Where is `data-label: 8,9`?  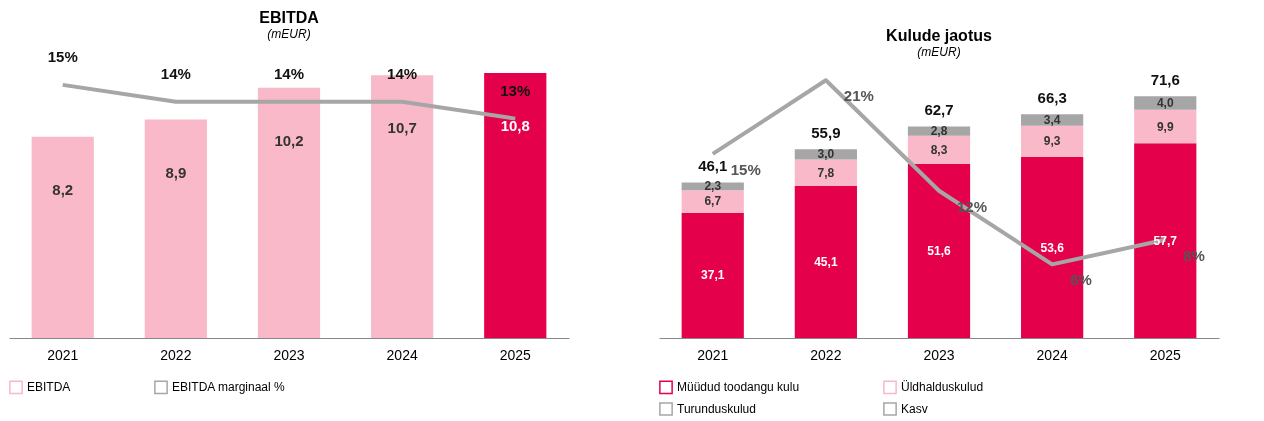 data-label: 8,9 is located at coordinates (176, 172).